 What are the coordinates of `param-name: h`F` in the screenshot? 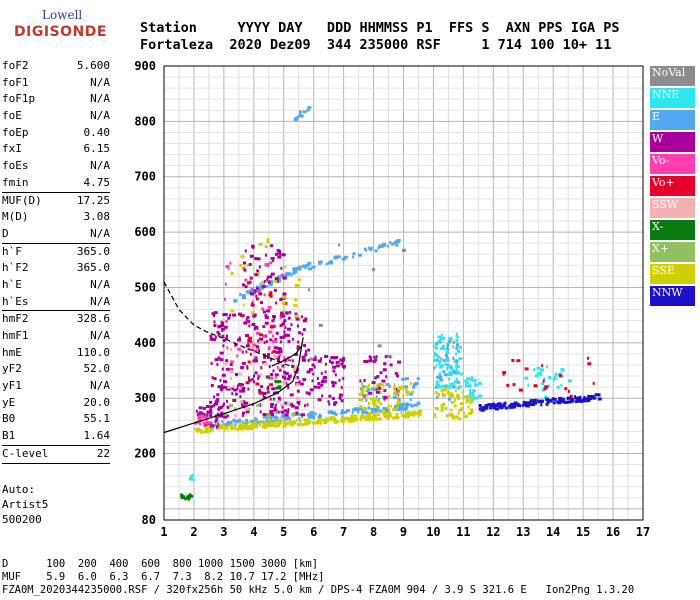 It's located at (12, 251).